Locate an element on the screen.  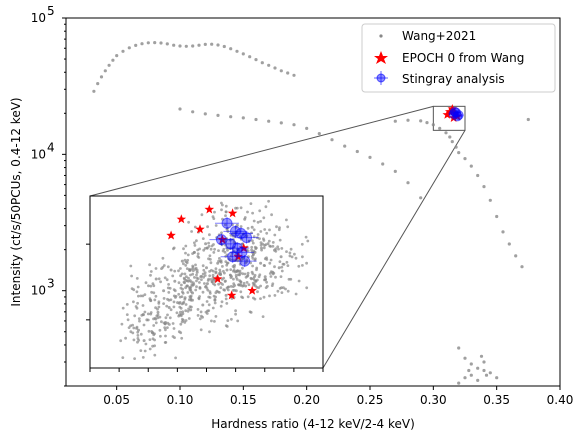
y-tick-exponent: 5 is located at coordinates (51, 11).